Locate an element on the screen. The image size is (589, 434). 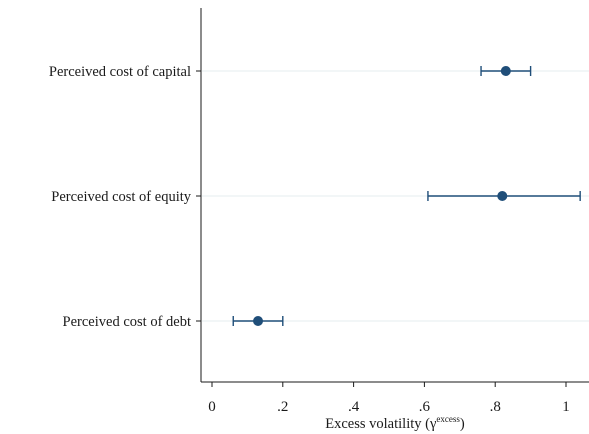
y-tick-label-0: Perceived cost of capital is located at coordinates (120, 72).